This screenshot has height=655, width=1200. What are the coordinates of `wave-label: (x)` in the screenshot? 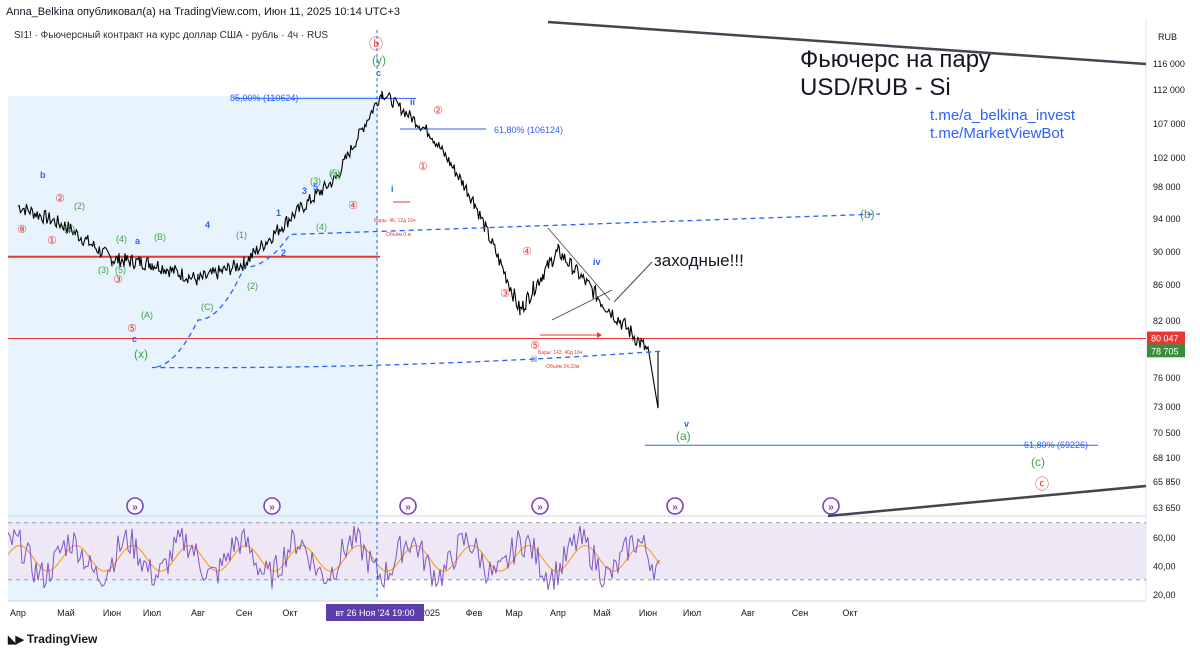 It's located at (141, 354).